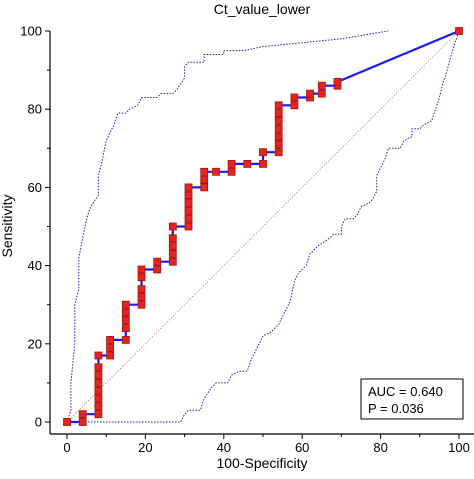  What do you see at coordinates (31, 31) in the screenshot?
I see `y-tick-label: 100` at bounding box center [31, 31].